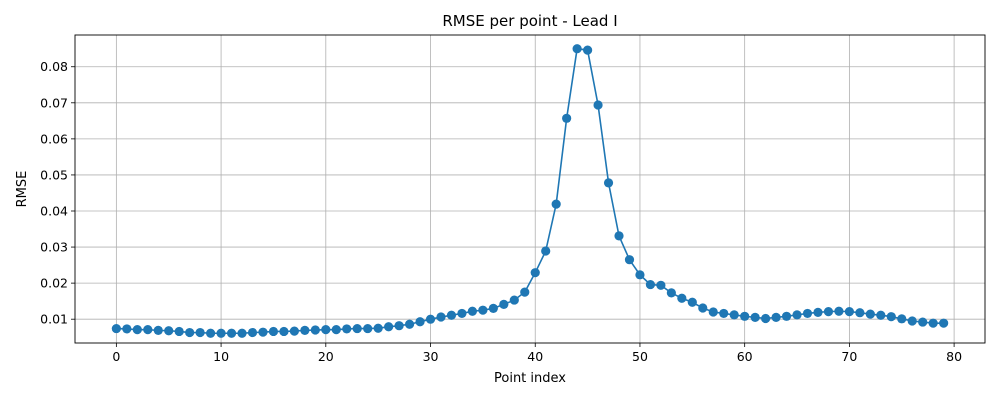 This screenshot has width=1000, height=400. What do you see at coordinates (640, 356) in the screenshot?
I see `x-tick-label: 50` at bounding box center [640, 356].